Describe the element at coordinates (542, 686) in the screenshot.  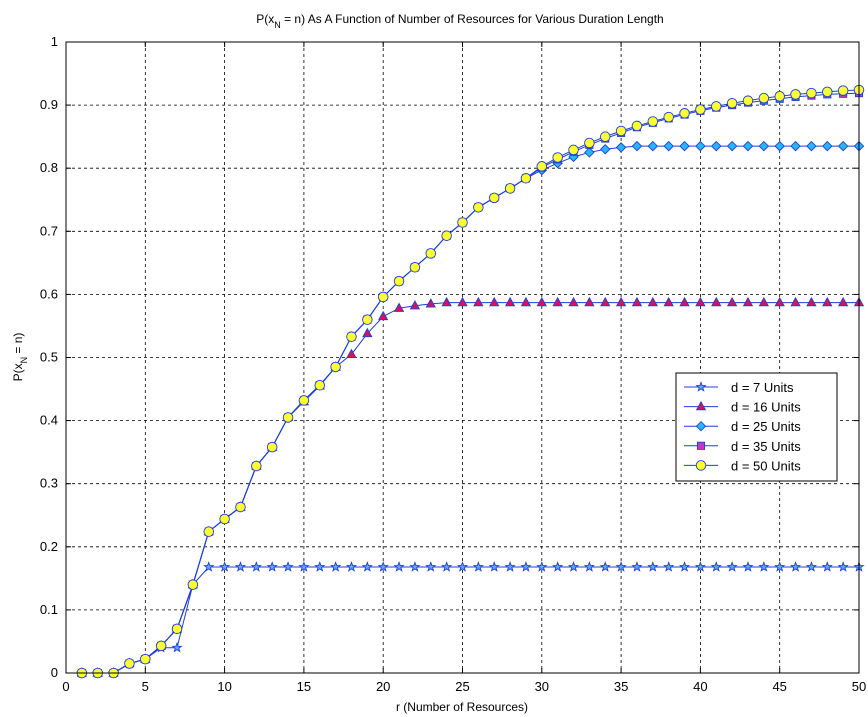
I see `x-tick-label: 30` at that location.